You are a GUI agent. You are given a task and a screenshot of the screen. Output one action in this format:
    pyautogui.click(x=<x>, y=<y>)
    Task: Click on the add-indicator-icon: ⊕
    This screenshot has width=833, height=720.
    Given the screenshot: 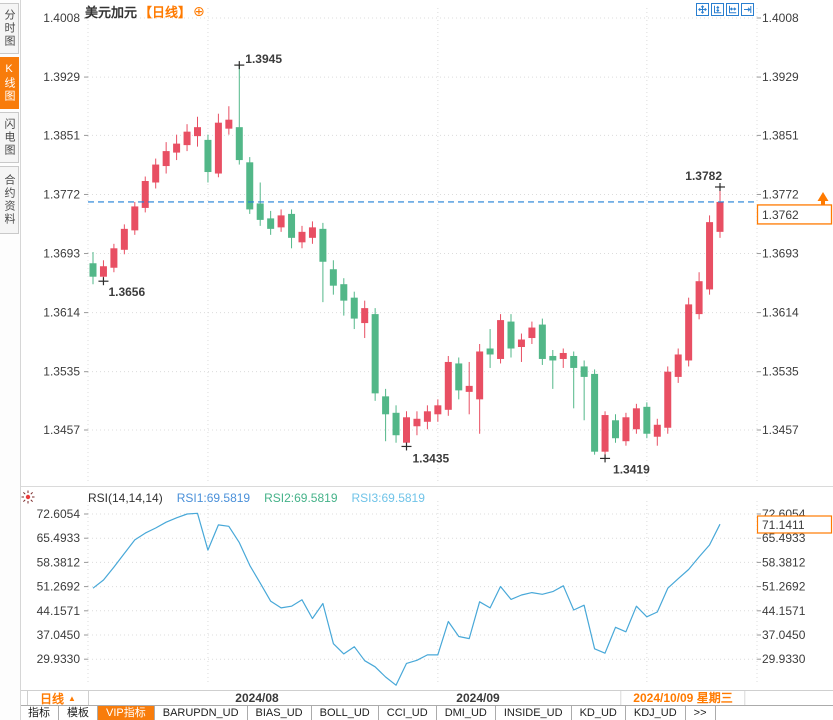 What is the action you would take?
    pyautogui.click(x=199, y=11)
    